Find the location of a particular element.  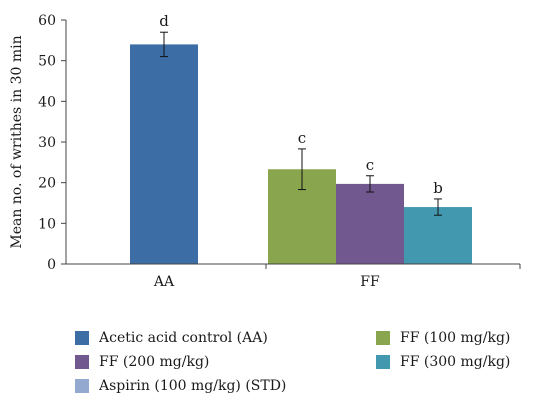

legend-label-ff100: FF (100 mg/kg) is located at coordinates (455, 338).